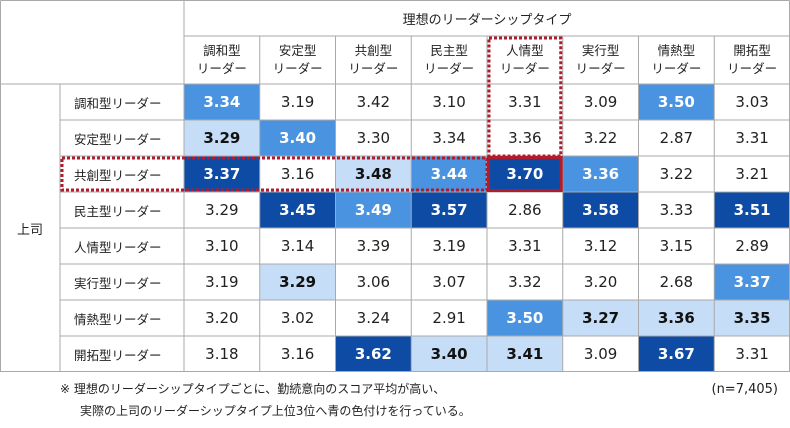 This screenshot has height=428, width=790. What do you see at coordinates (600, 318) in the screenshot?
I see `heatmap-cell: 3.27` at bounding box center [600, 318].